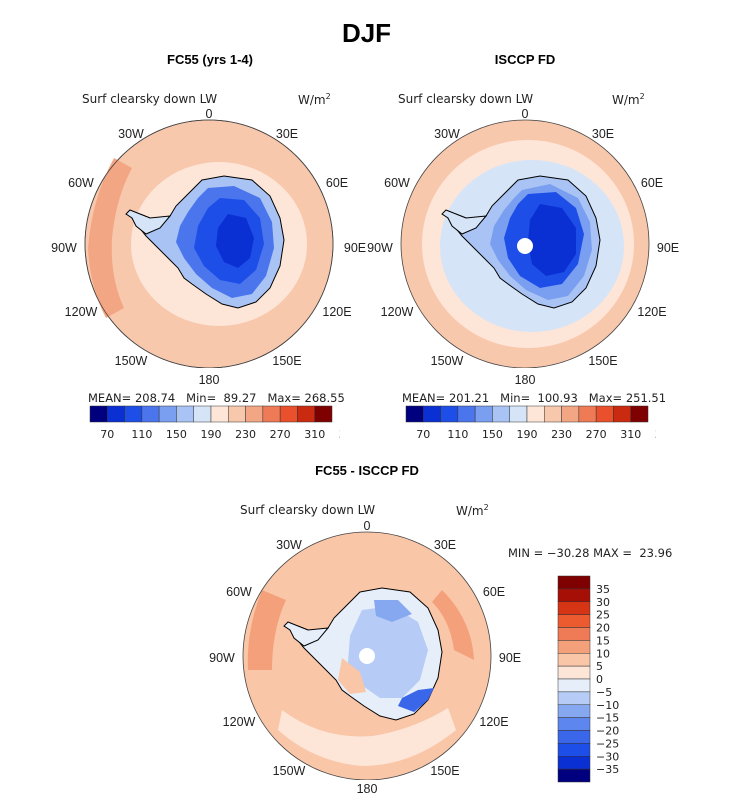 The height and width of the screenshot is (798, 733). What do you see at coordinates (314, 434) in the screenshot?
I see `colorbar-fc55-tick-6: 310` at bounding box center [314, 434].